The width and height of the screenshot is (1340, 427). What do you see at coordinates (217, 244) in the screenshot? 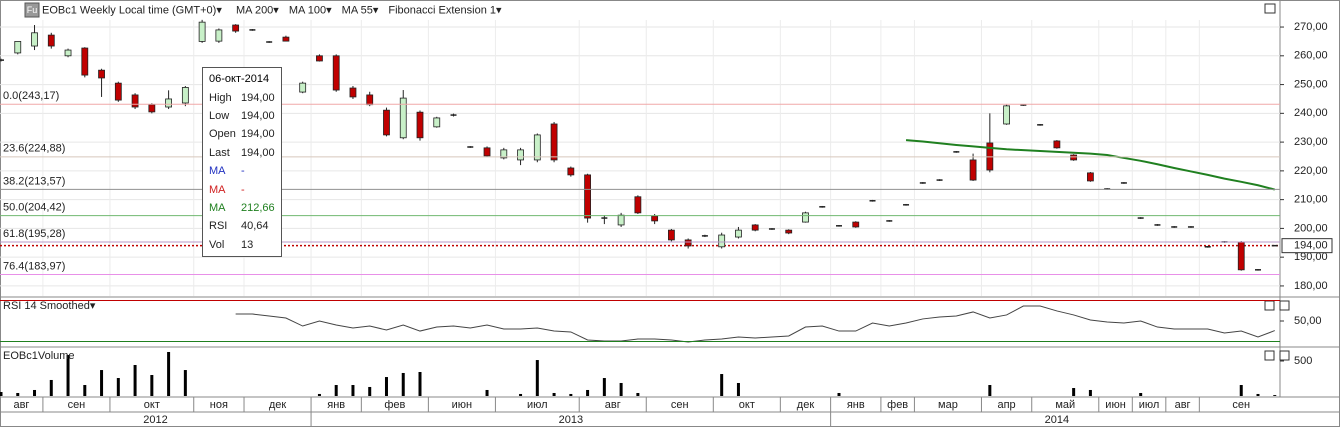
I see `tooltip-label: Vol` at bounding box center [217, 244].